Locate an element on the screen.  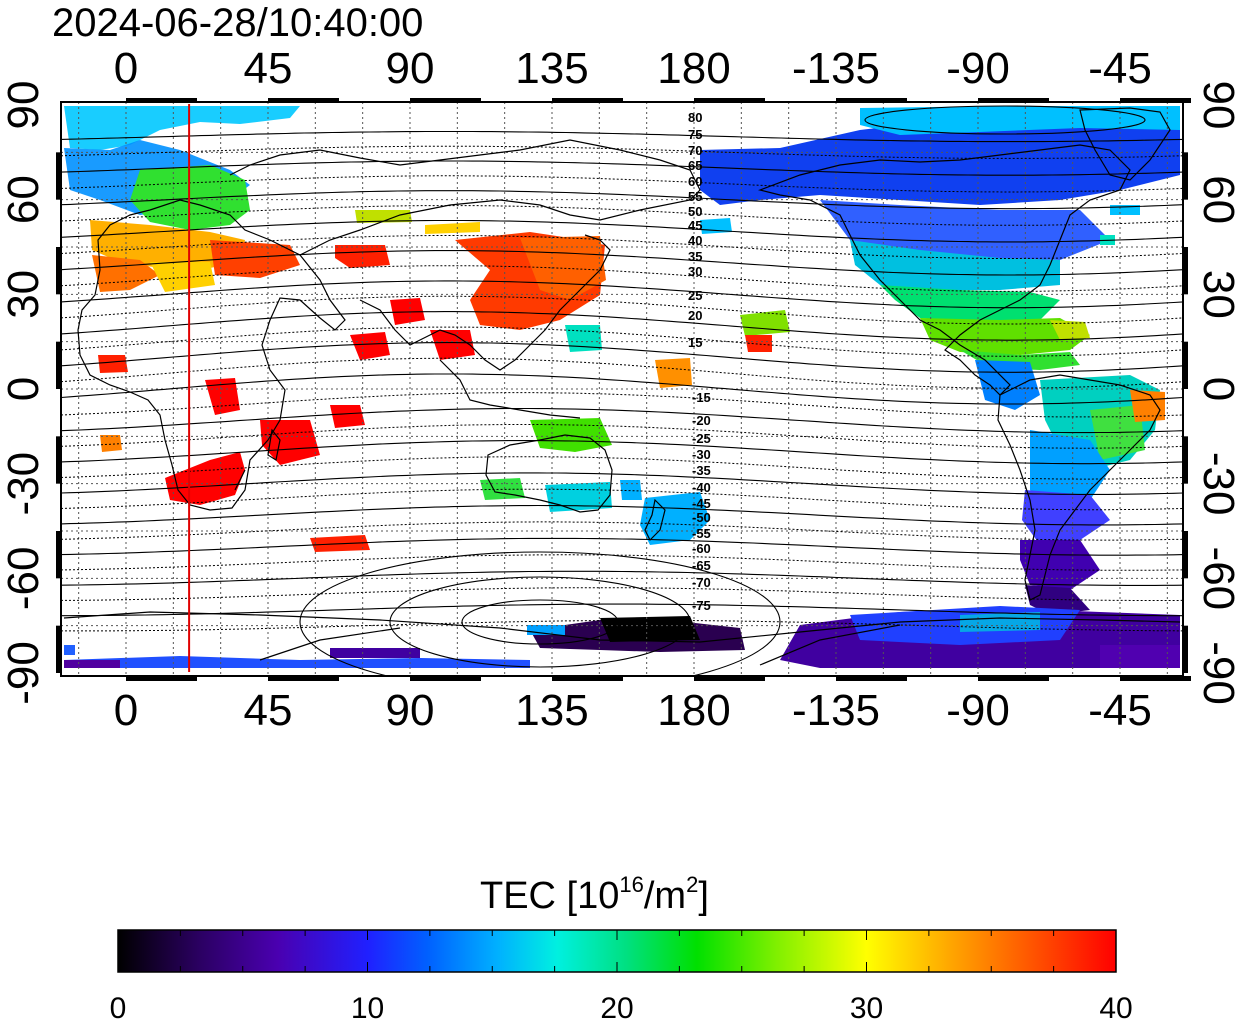
y-tick-label-right: 90 is located at coordinates (1214, 105).